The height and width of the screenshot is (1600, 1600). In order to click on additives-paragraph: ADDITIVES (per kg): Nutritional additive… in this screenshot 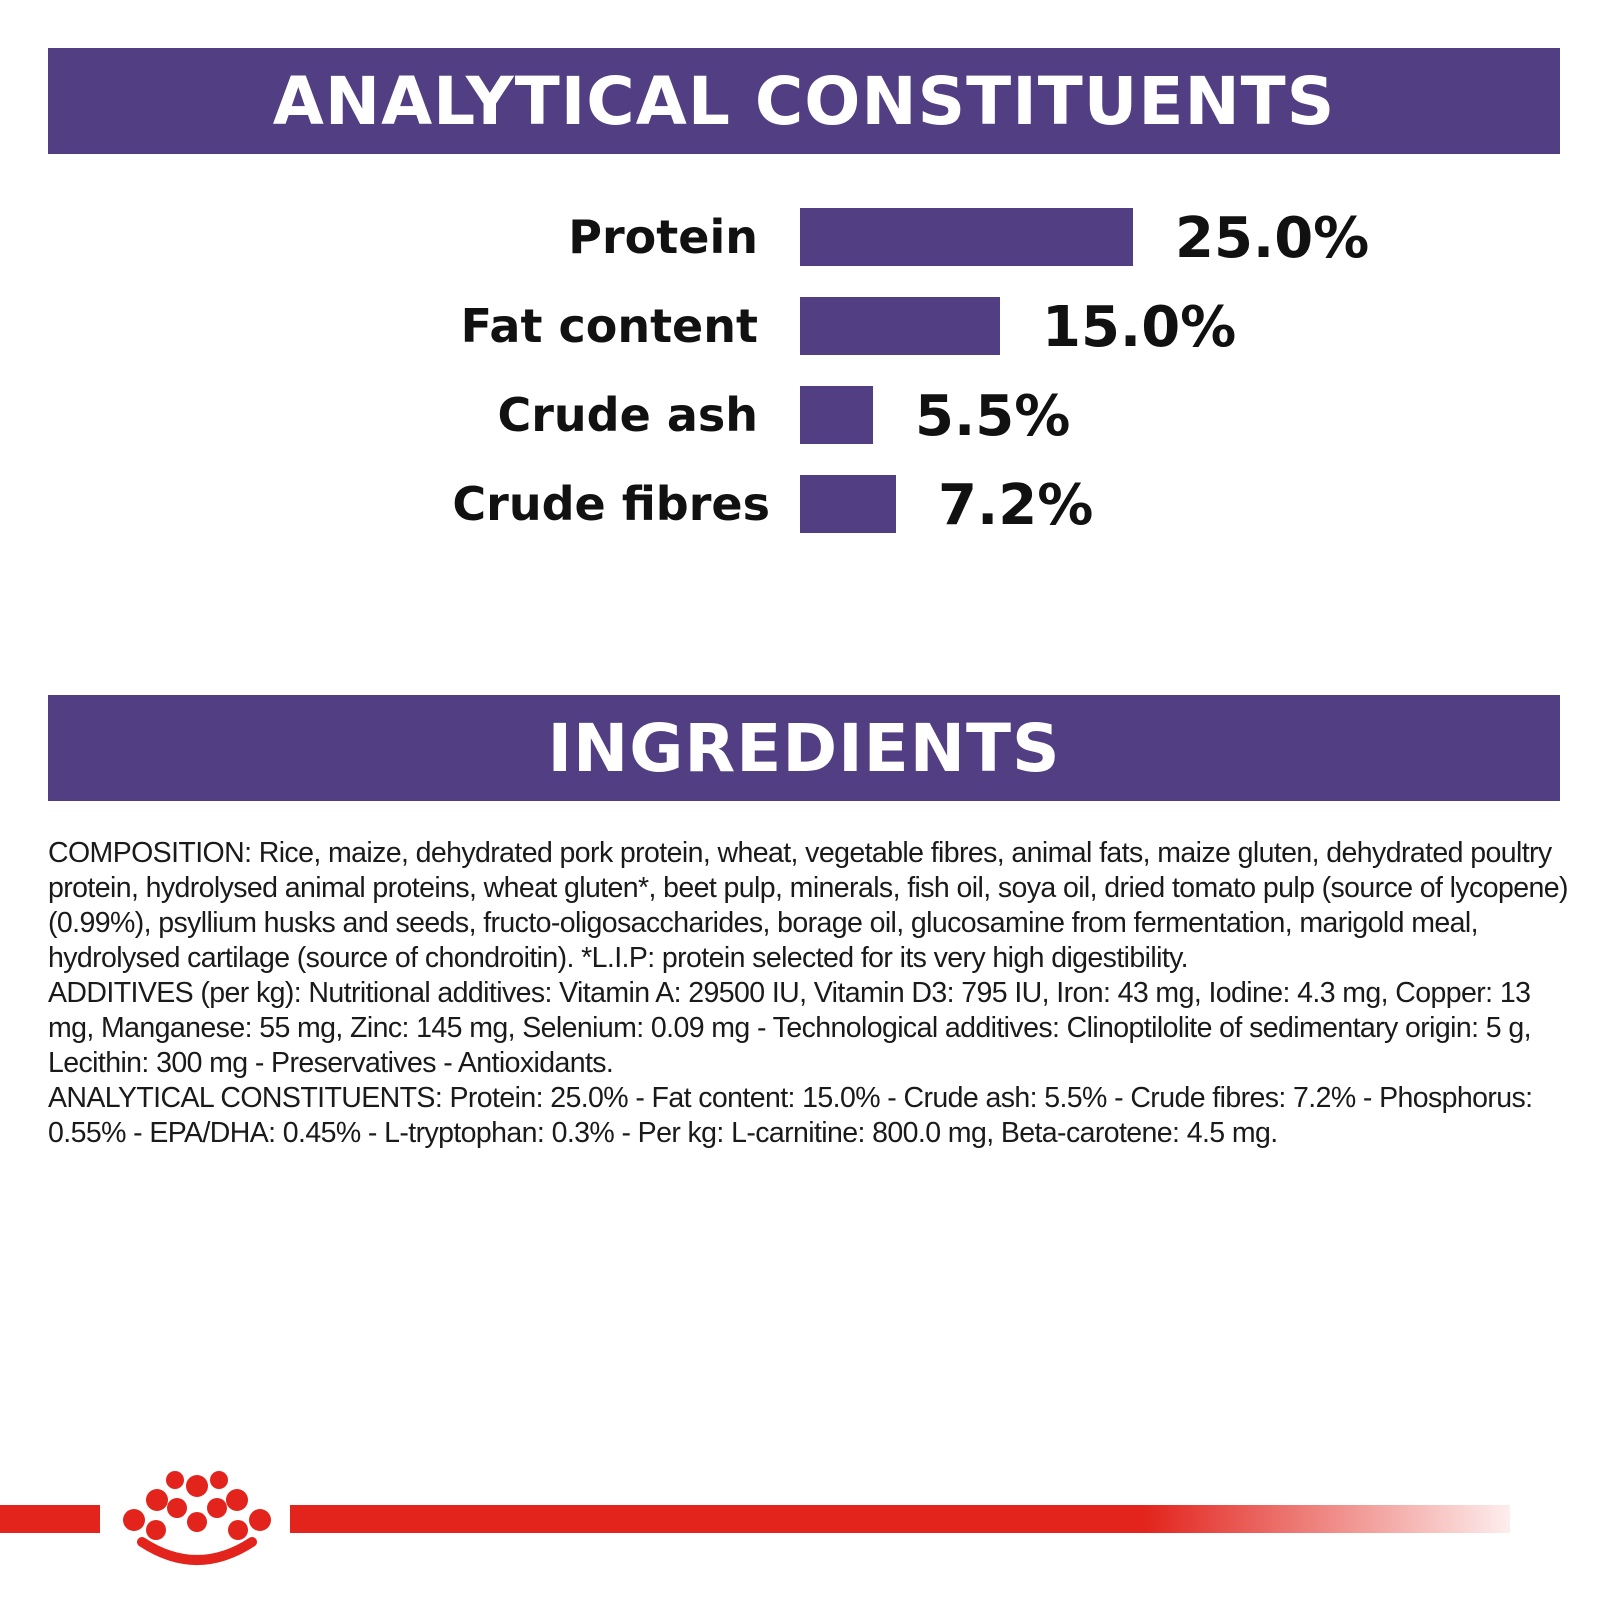, I will do `click(790, 1028)`.